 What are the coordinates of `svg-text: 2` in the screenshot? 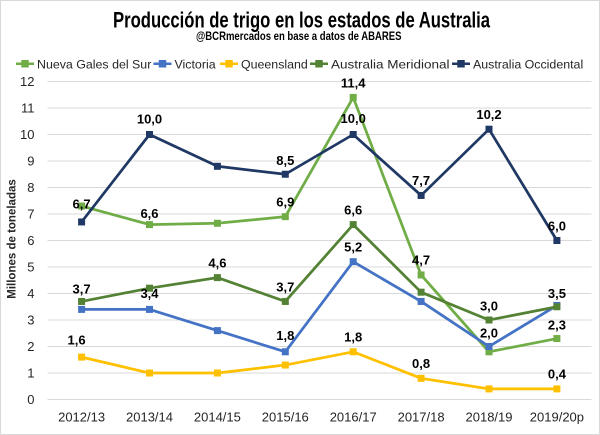 It's located at (30, 346).